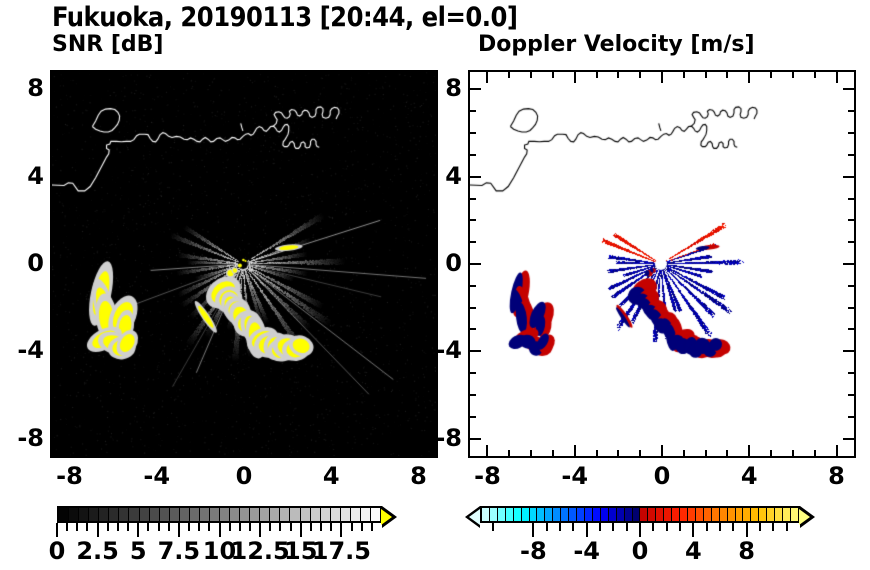 The image size is (870, 570). I want to click on x-axis-label: 8, so click(418, 476).